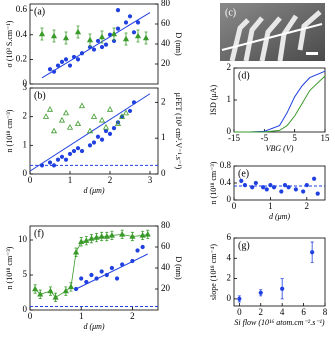 This screenshot has width=335, height=339. Describe the element at coordinates (9, 43) in the screenshot. I see `y-axis-label: σ (10³ S.cm⁻¹)` at that location.